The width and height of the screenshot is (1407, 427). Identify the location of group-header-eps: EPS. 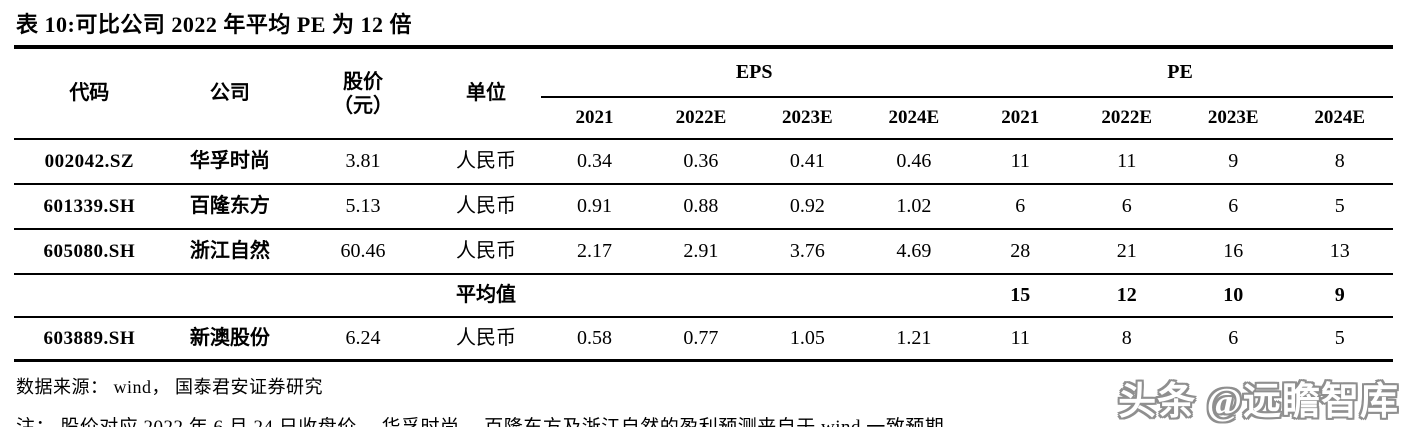
(754, 73).